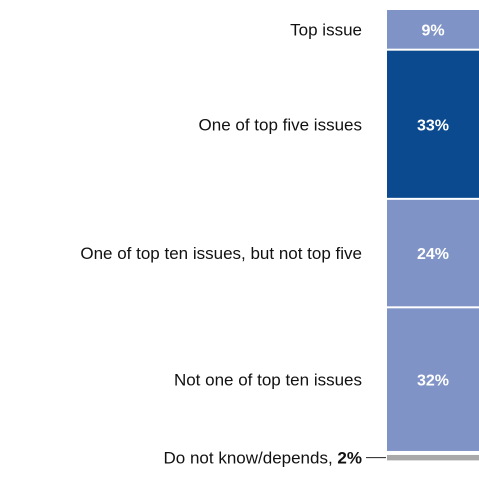 Image resolution: width=479 pixels, height=482 pixels. I want to click on data-label-0: 9%, so click(432, 30).